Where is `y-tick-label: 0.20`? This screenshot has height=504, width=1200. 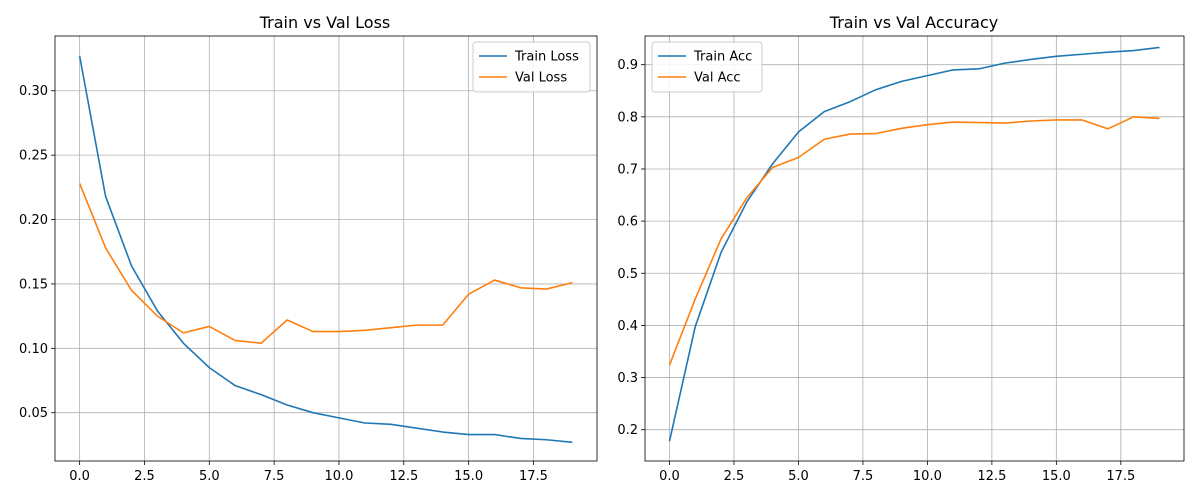
y-tick-label: 0.20 is located at coordinates (33, 220).